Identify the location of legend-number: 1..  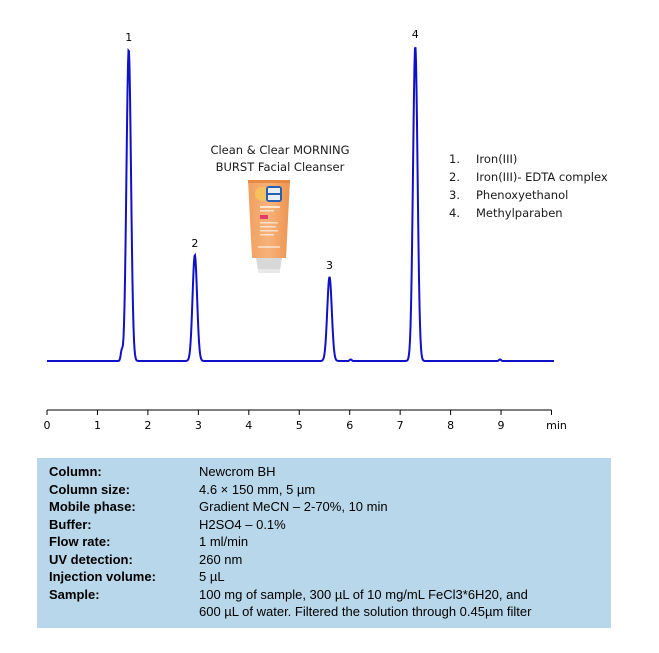
(454, 159).